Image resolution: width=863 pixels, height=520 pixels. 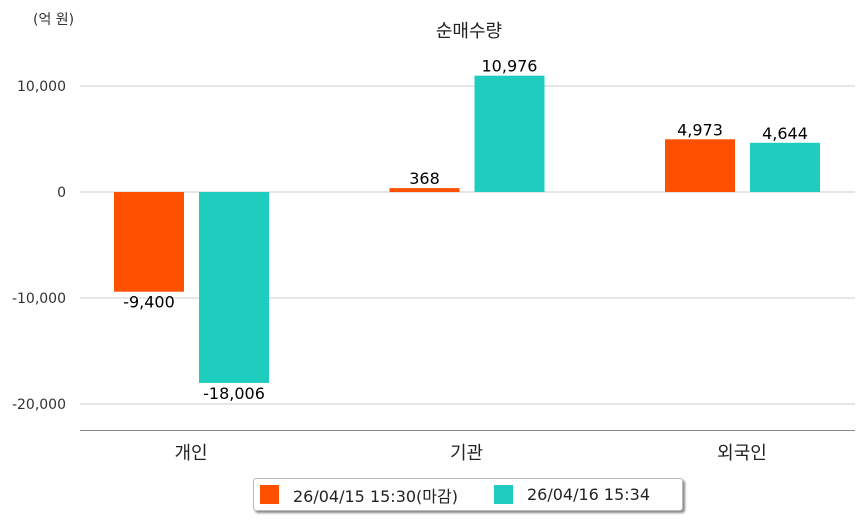 I want to click on data-label: -9,400, so click(x=149, y=302).